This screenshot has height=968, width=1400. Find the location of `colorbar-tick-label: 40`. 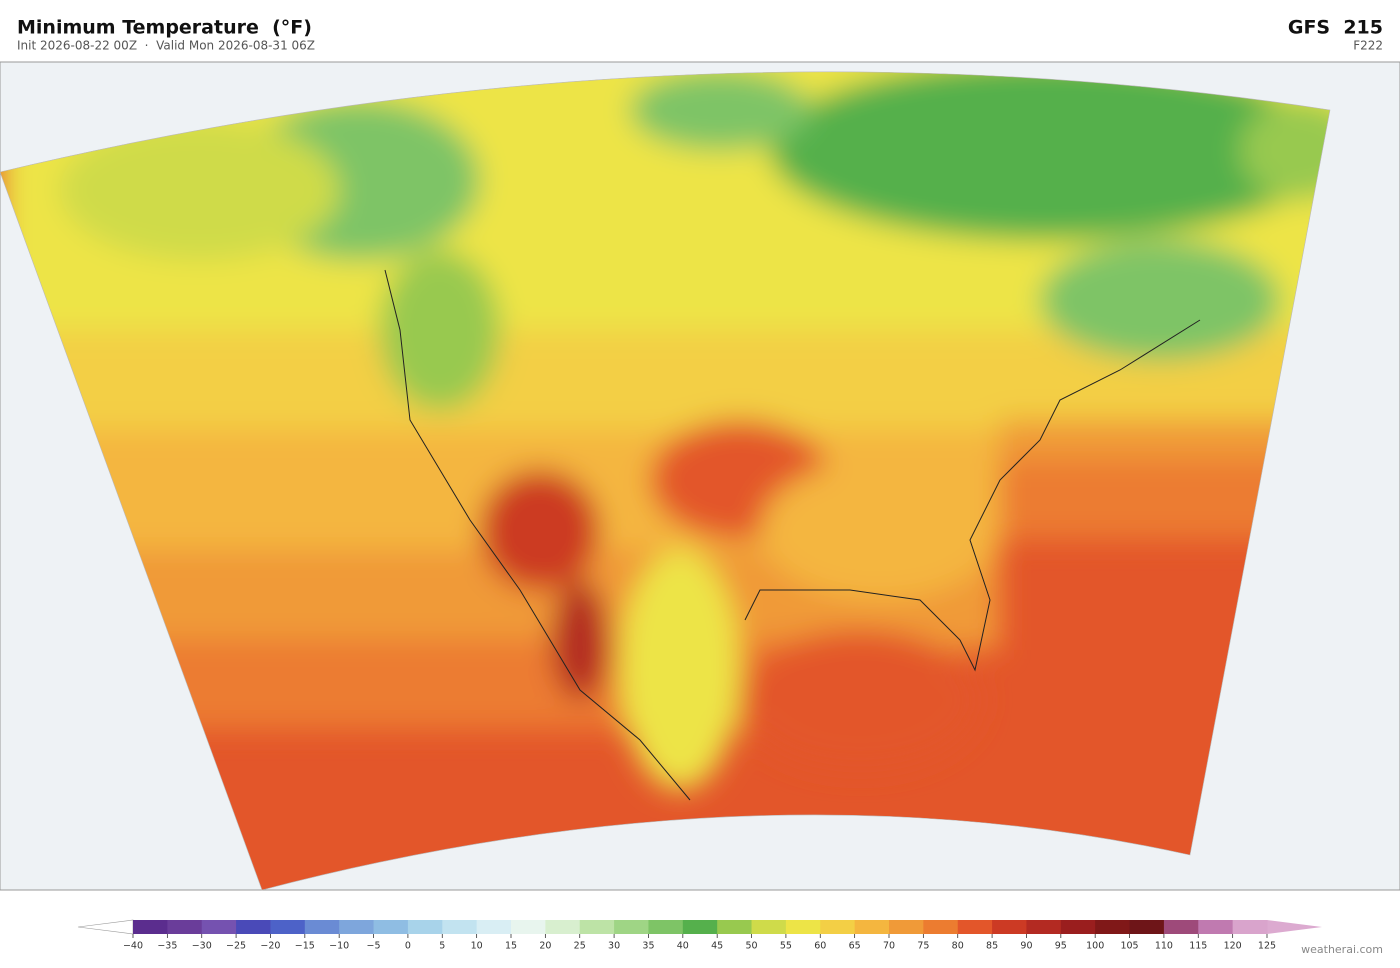

colorbar-tick-label: 40 is located at coordinates (683, 946).